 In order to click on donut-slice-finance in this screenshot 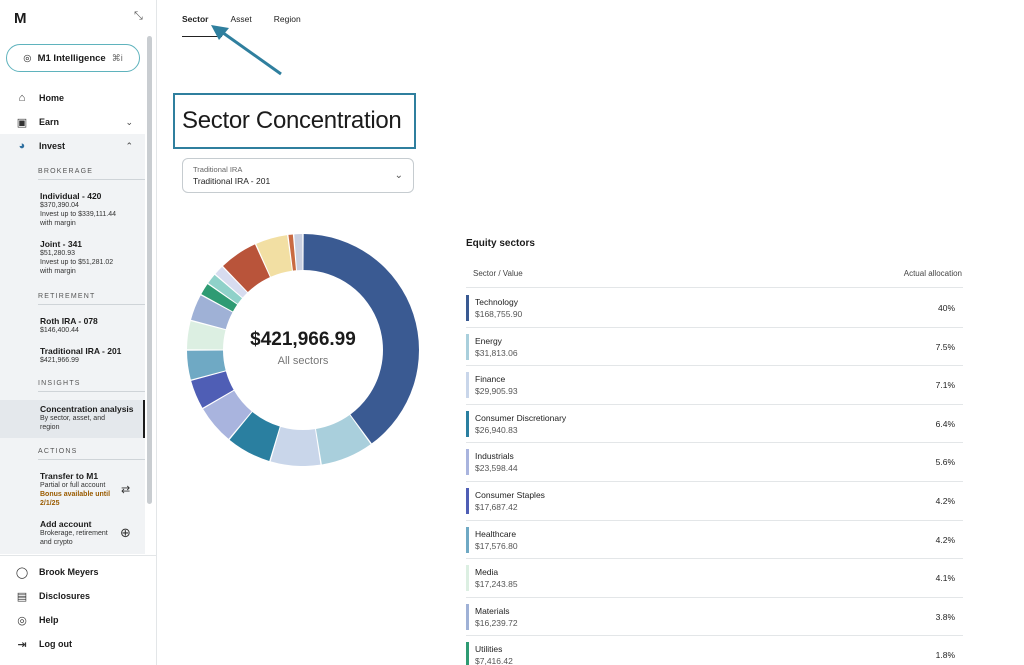, I will do `click(295, 446)`.